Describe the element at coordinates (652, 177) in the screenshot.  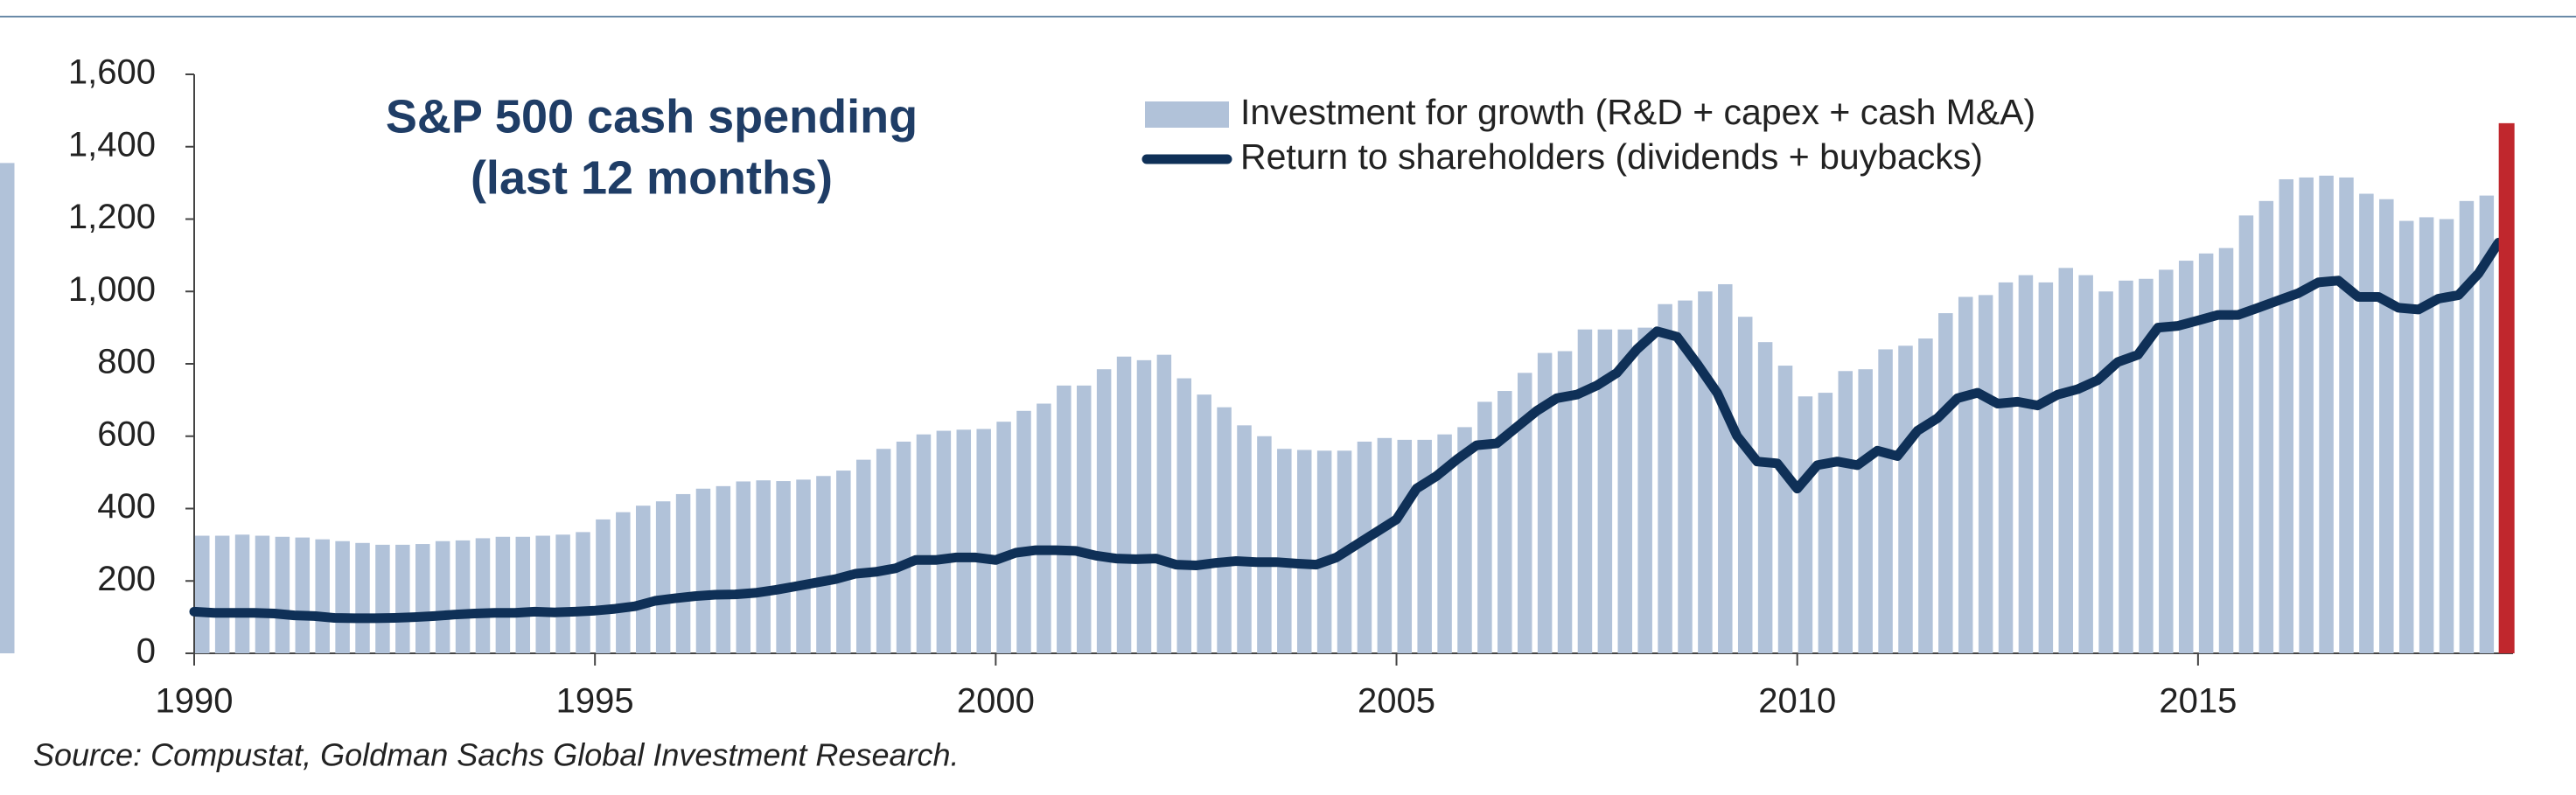
I see `chart-subtitle: (last 12 months)` at that location.